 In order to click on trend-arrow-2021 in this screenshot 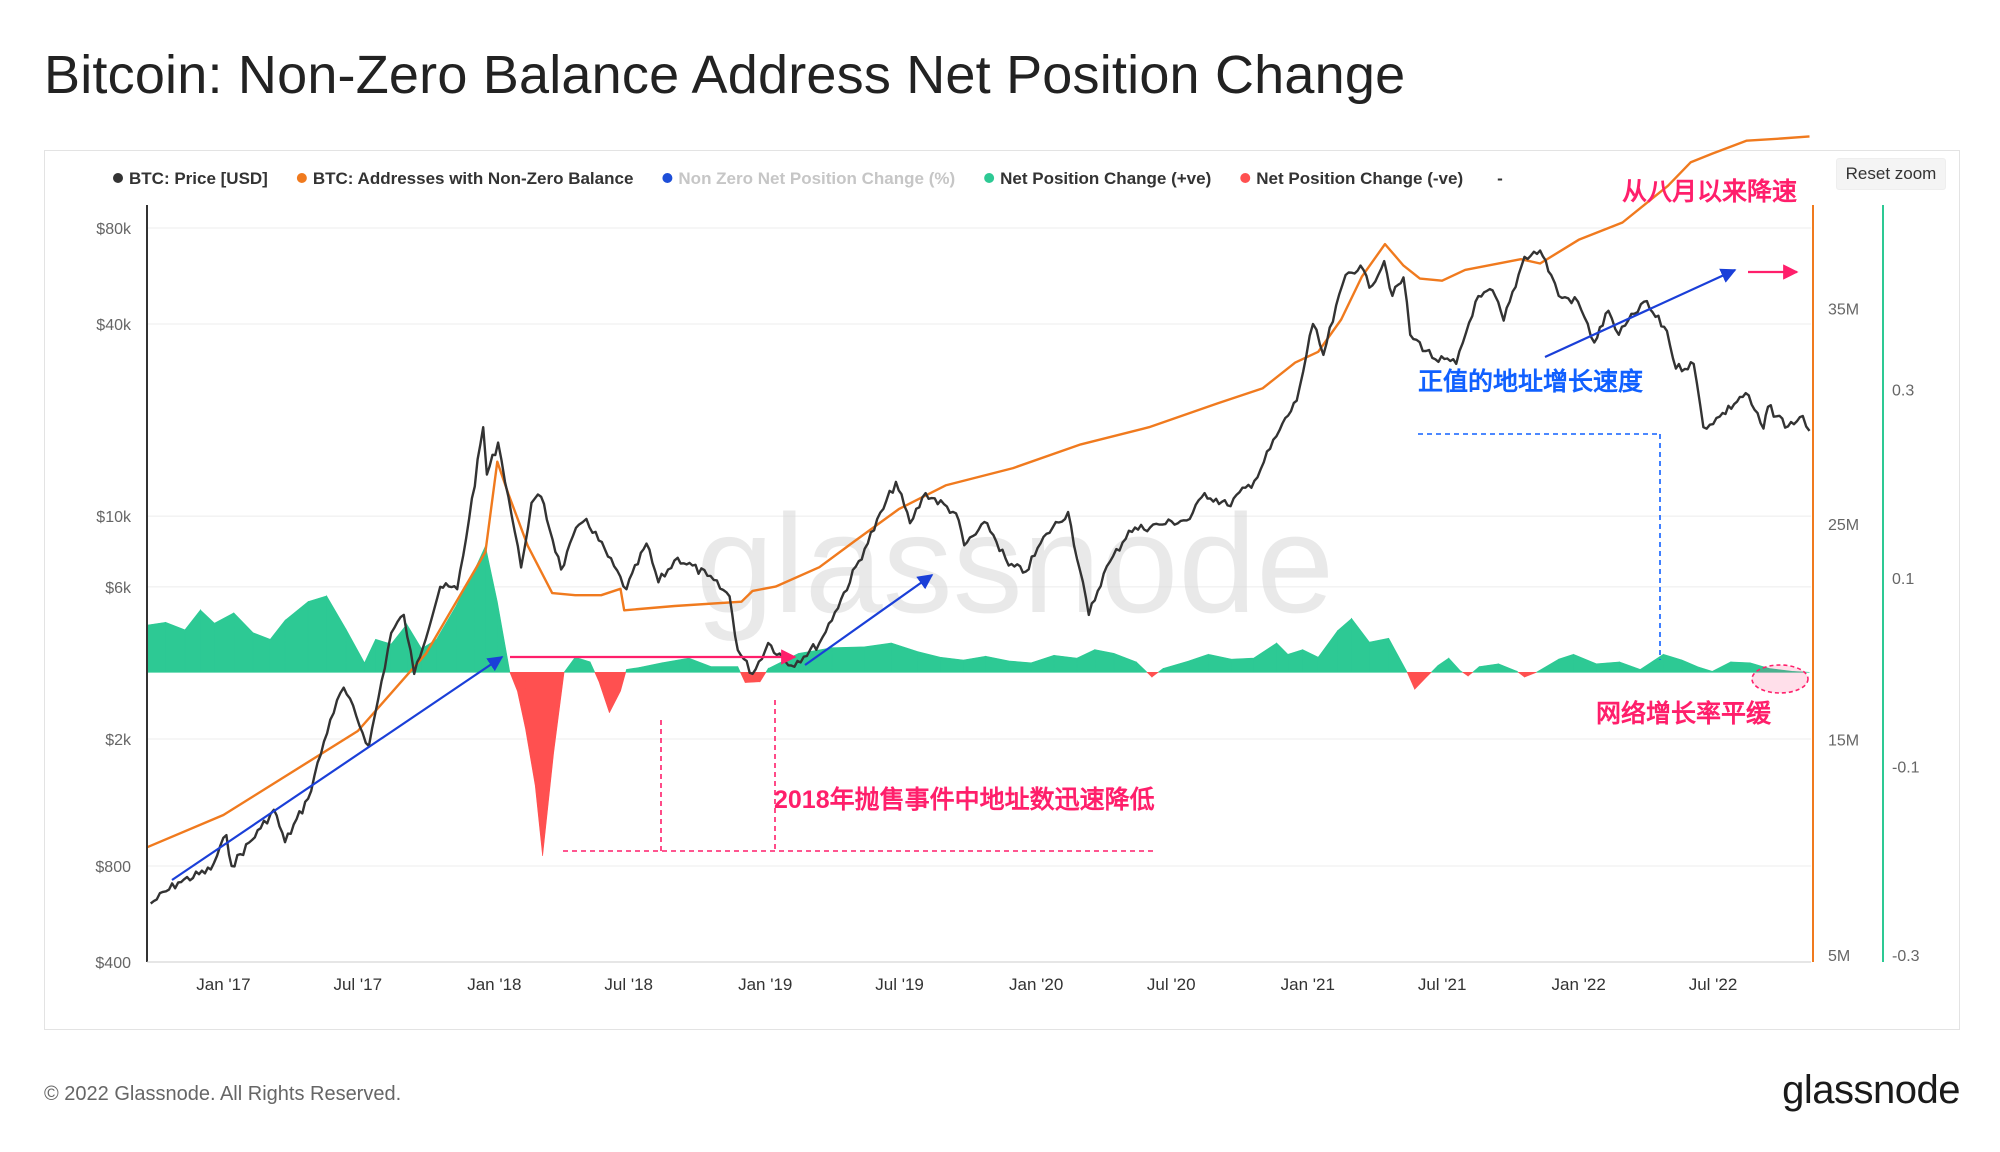, I will do `click(1640, 313)`.